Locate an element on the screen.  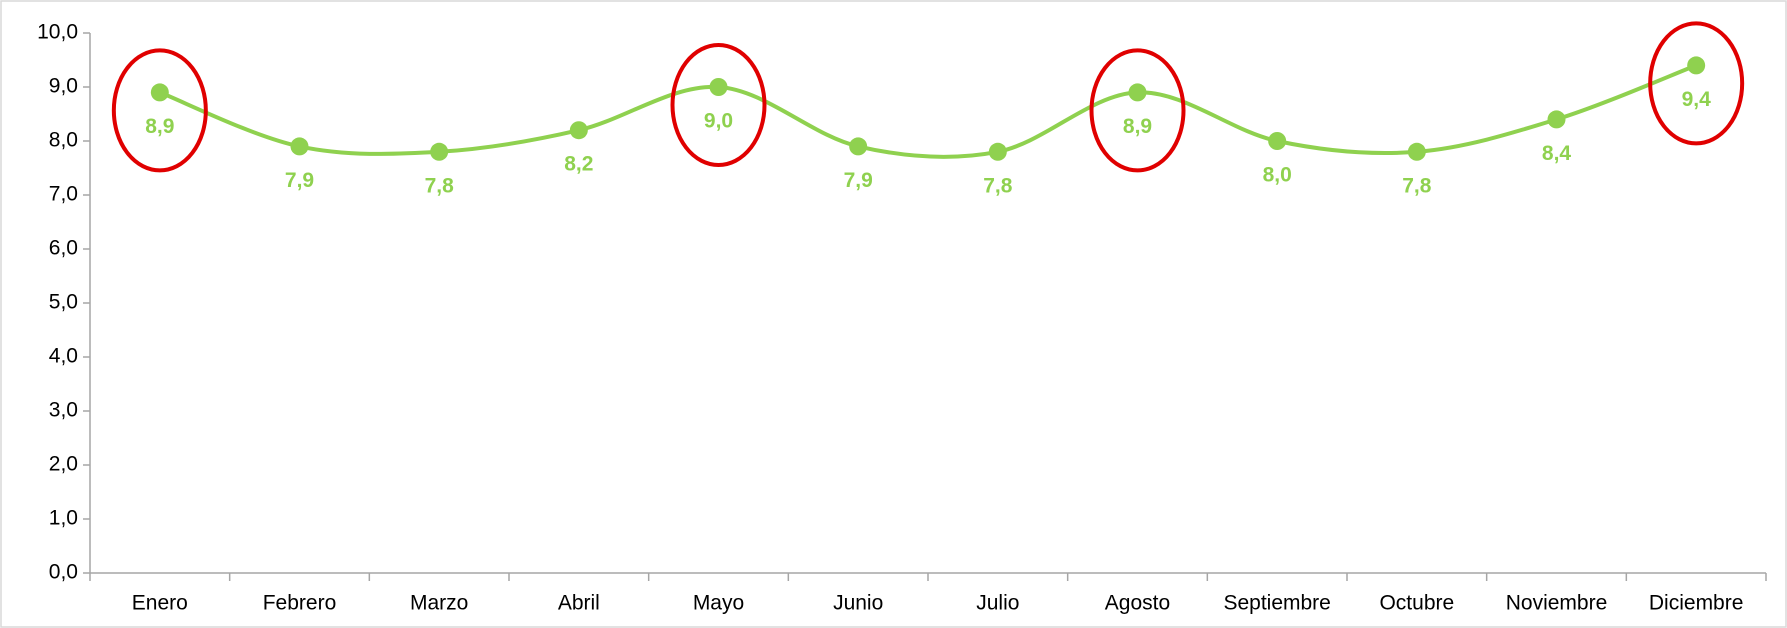
x-tick-label: Marzo is located at coordinates (439, 603).